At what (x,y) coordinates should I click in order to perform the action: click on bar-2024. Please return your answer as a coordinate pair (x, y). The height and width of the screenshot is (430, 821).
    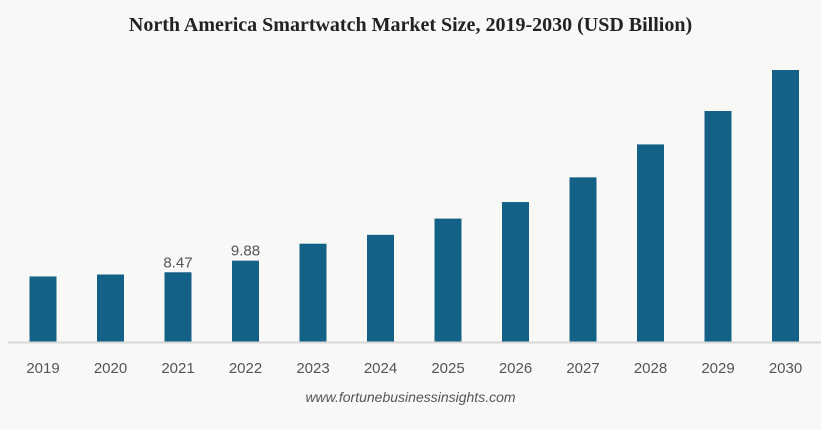
    Looking at the image, I should click on (380, 288).